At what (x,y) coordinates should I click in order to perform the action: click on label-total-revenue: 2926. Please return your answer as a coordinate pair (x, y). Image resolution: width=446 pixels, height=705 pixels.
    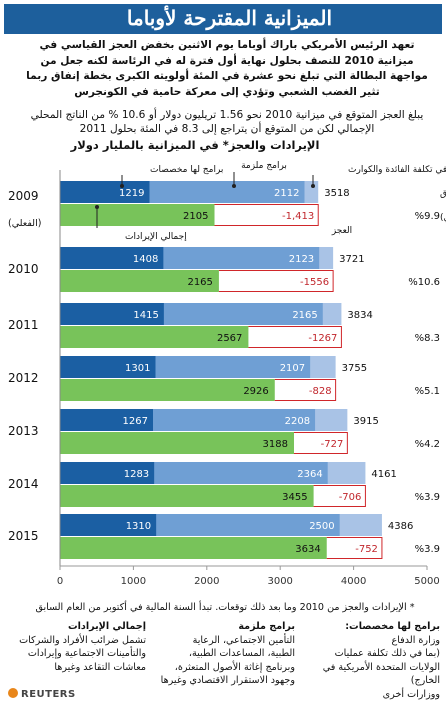
    Looking at the image, I should click on (255, 391).